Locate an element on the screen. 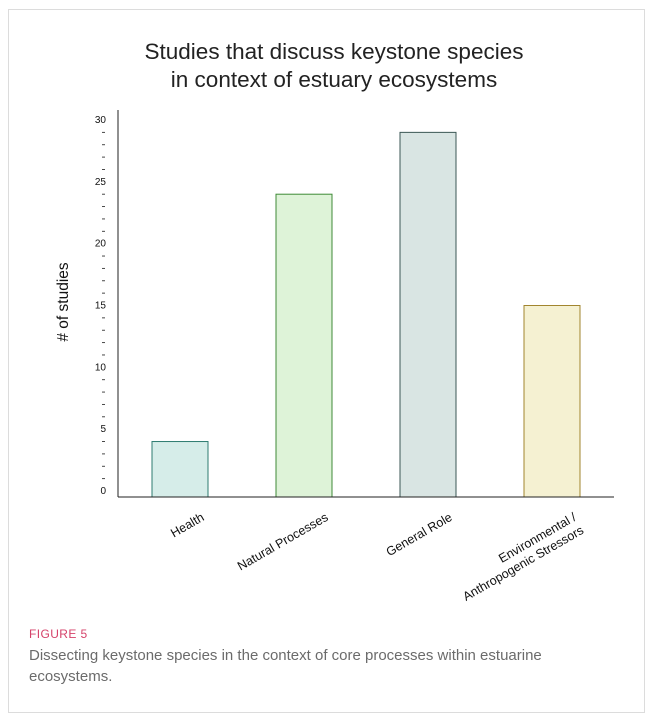 The height and width of the screenshot is (722, 654). y-axis: 0 5 10 15 20 25 30 is located at coordinates (107, 303).